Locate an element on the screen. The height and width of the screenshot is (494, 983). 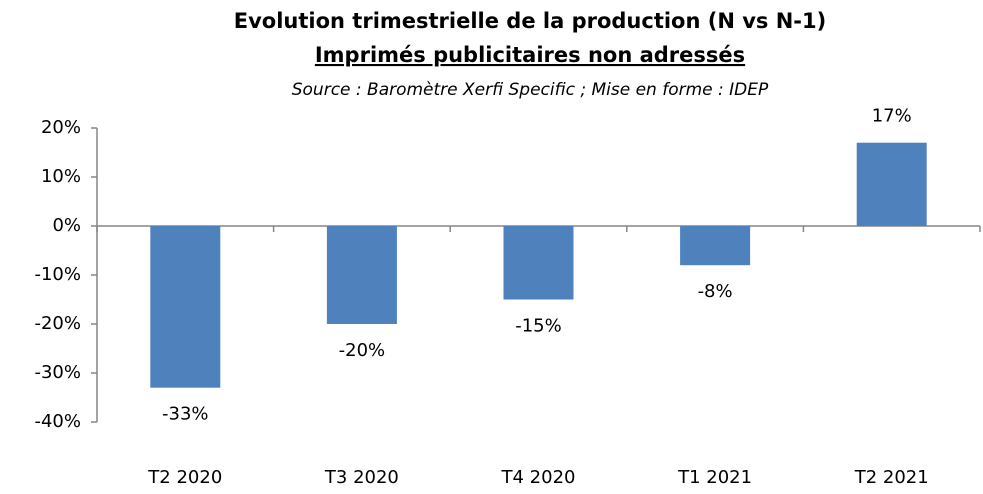
x-tick-label: T4 2020 is located at coordinates (538, 477).